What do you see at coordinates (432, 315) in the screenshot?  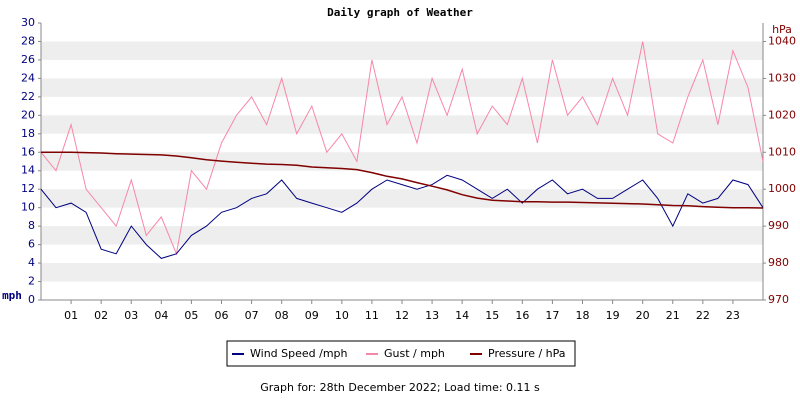 I see `x-tick-label: 13` at bounding box center [432, 315].